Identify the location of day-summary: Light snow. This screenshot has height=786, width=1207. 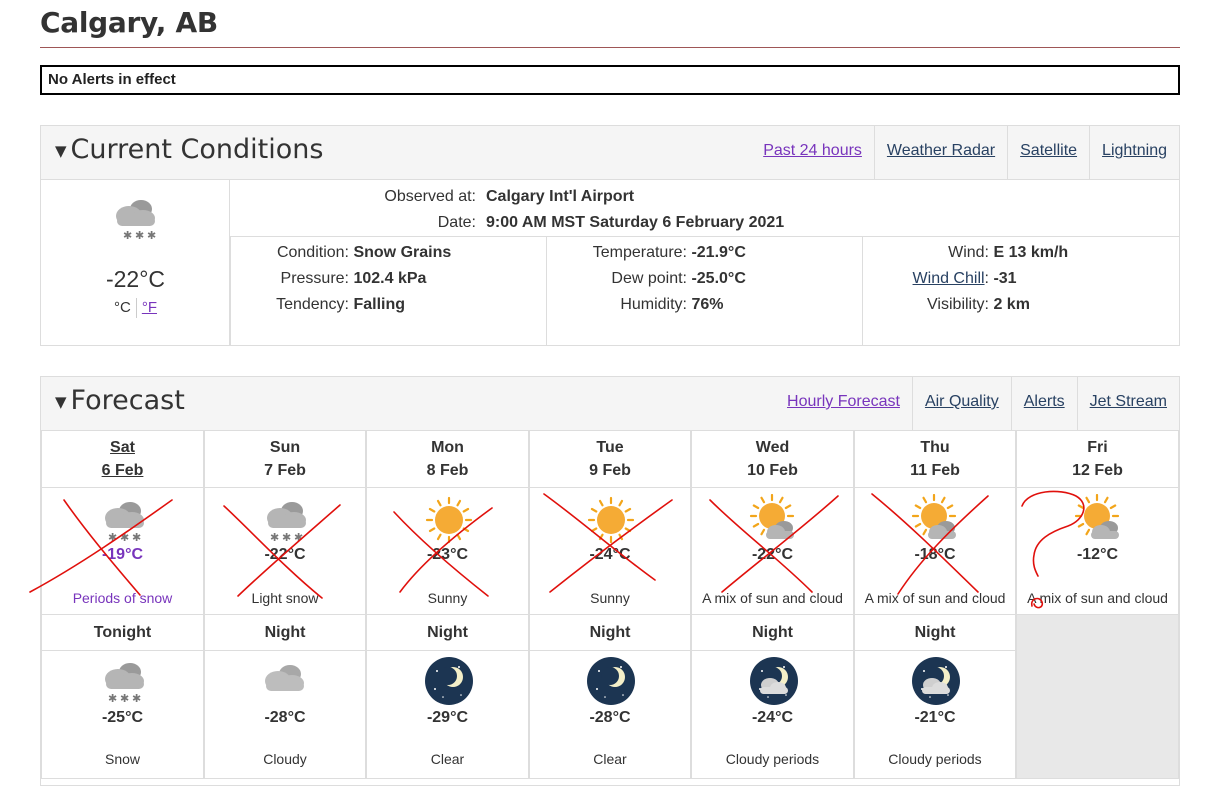
(285, 598).